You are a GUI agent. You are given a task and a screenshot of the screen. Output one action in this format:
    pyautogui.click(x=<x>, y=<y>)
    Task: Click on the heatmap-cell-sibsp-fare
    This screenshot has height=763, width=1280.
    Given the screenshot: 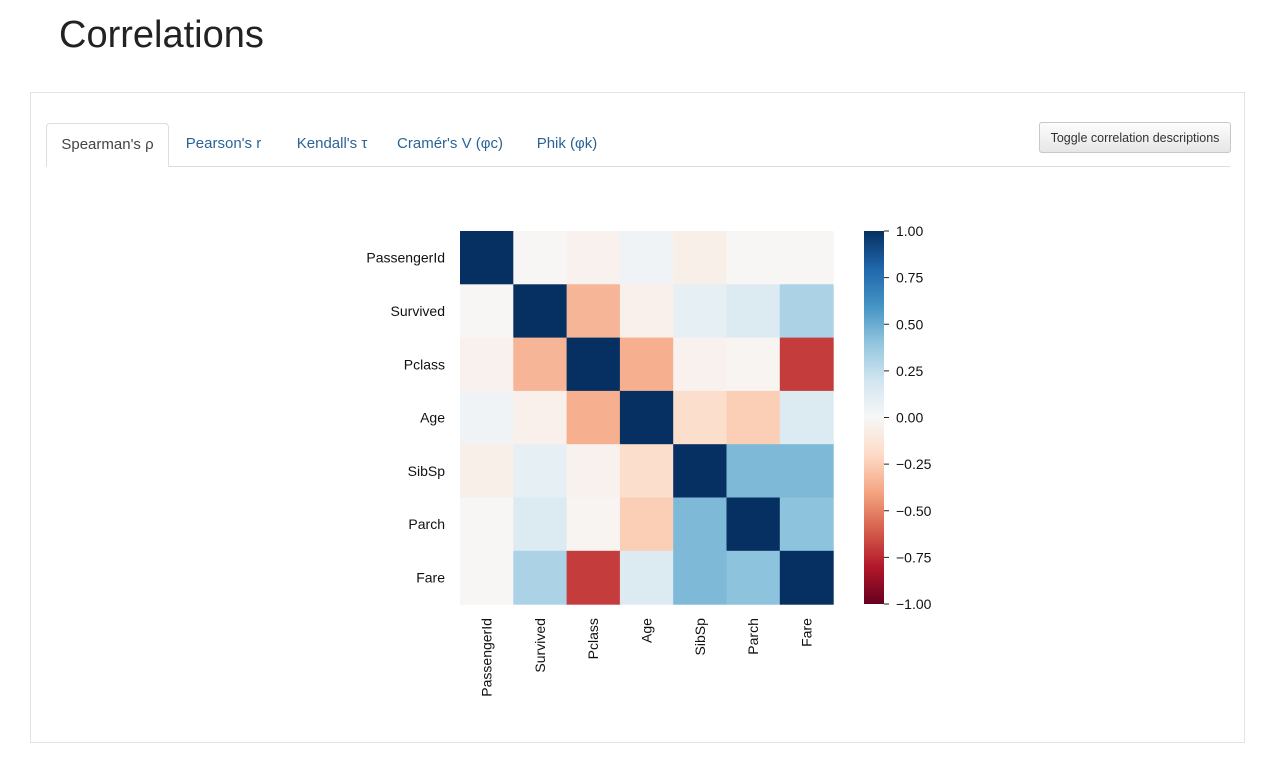 What is the action you would take?
    pyautogui.click(x=806, y=471)
    